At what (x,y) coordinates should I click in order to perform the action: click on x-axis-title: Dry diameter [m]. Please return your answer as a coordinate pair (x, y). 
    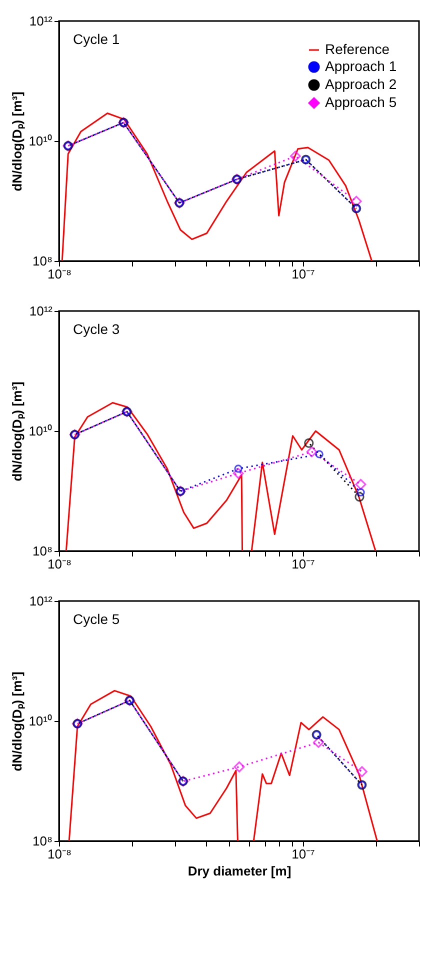
    Looking at the image, I should click on (240, 871).